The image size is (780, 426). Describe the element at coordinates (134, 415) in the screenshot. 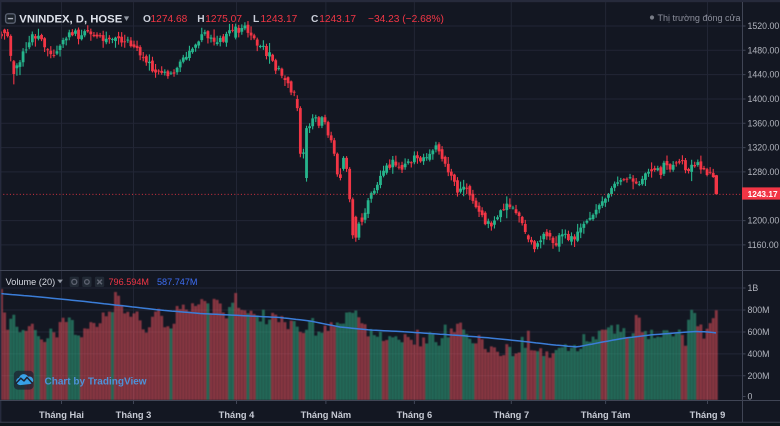

I see `svg-text: Tháng 3` at that location.